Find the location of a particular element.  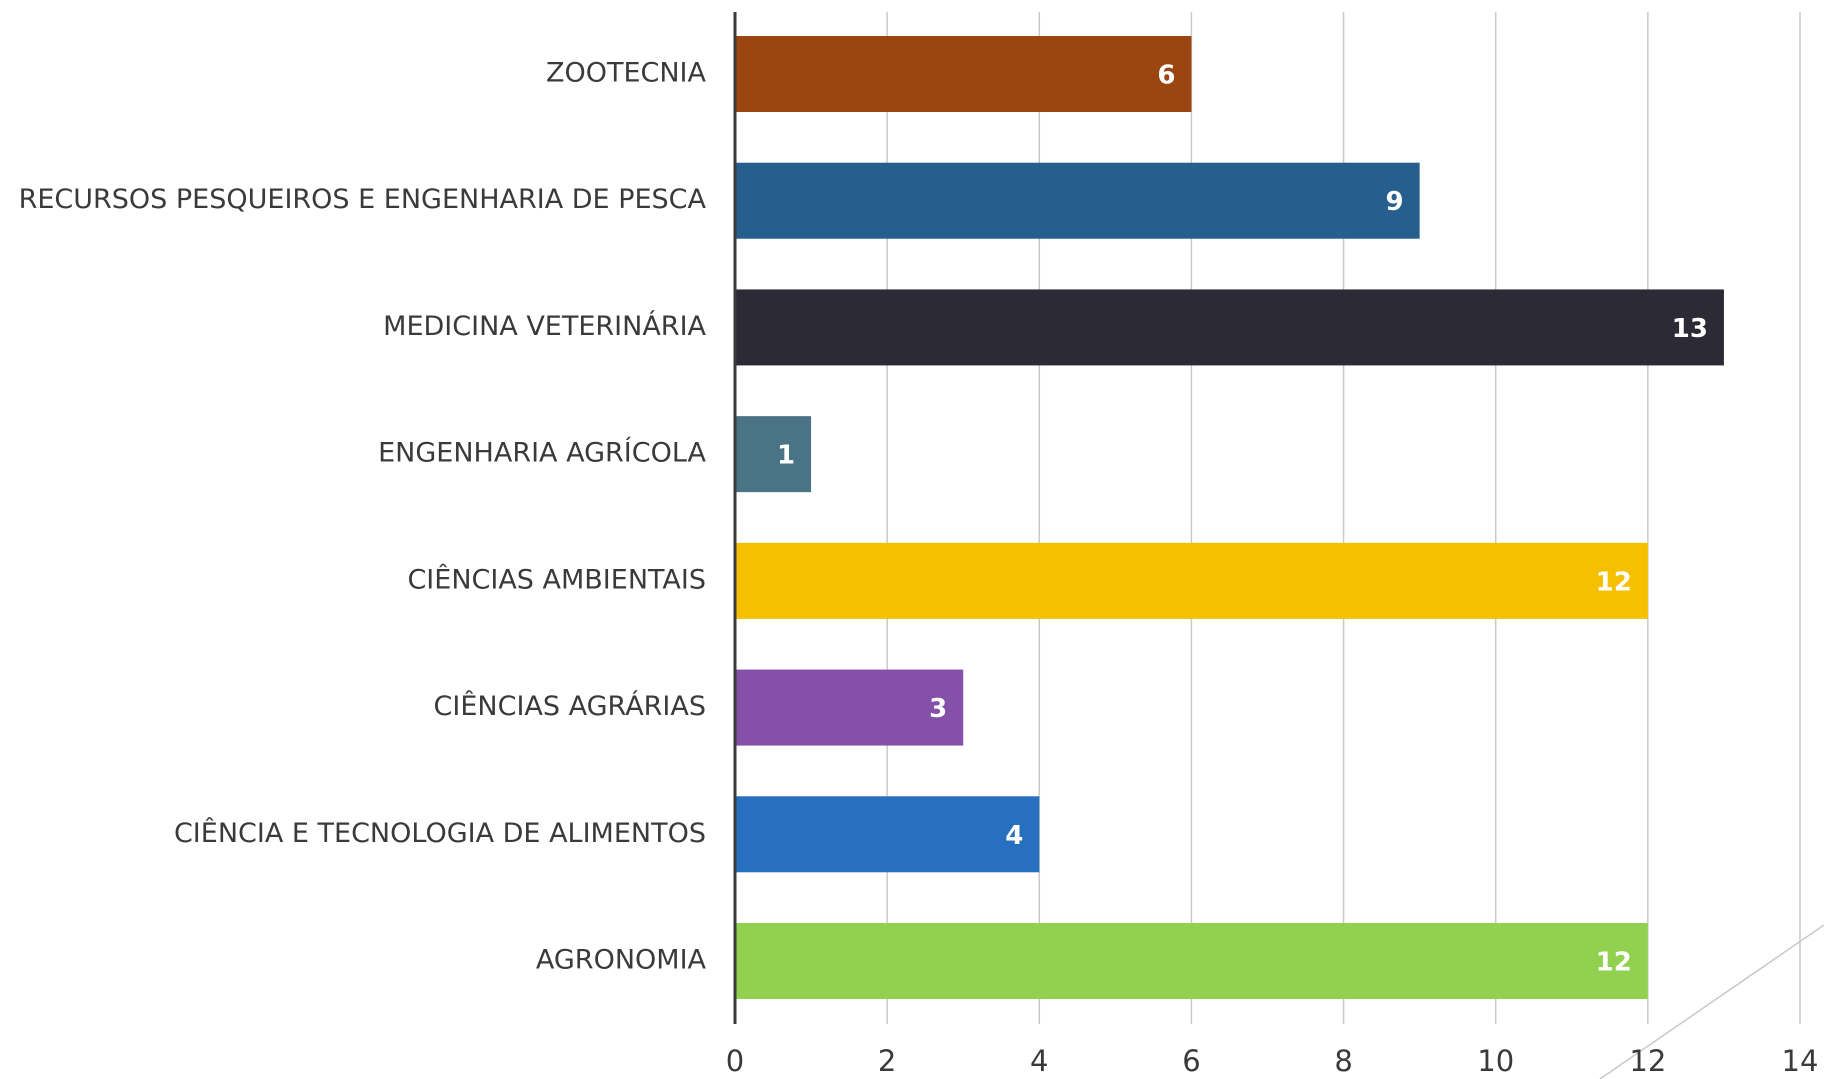

y-tick-label: ENGENHARIA AGRÍCOLA is located at coordinates (542, 453).